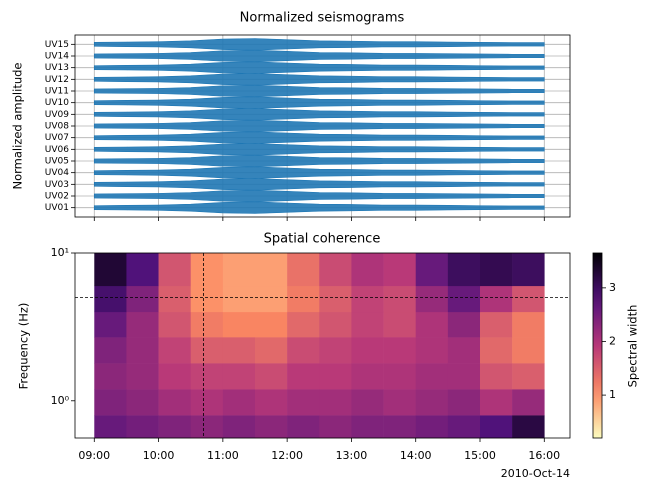 Image resolution: width=650 pixels, height=491 pixels. I want to click on x-tick-label: 09:00, so click(94, 455).